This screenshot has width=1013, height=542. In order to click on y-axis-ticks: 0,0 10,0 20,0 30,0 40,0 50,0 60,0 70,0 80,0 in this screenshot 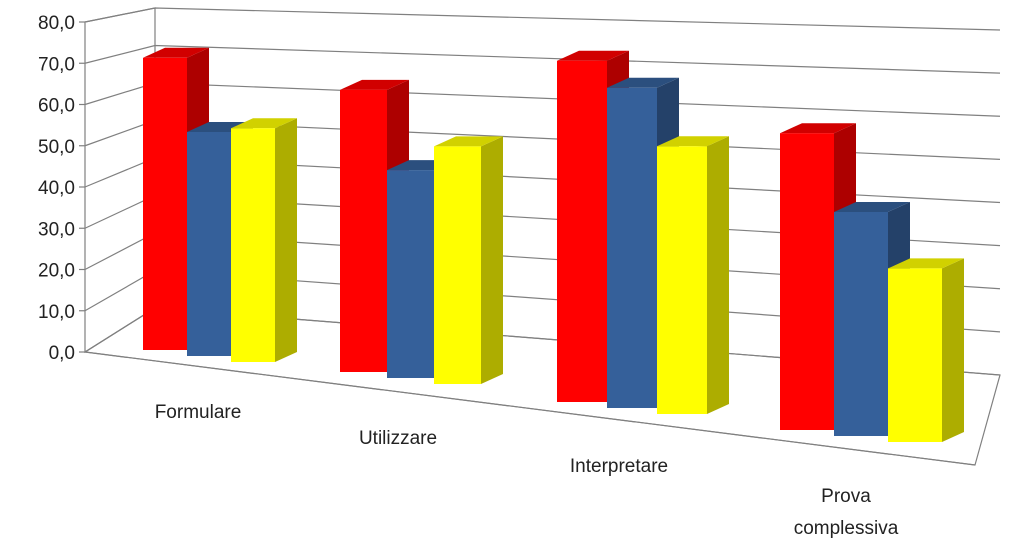, I will do `click(56, 188)`.